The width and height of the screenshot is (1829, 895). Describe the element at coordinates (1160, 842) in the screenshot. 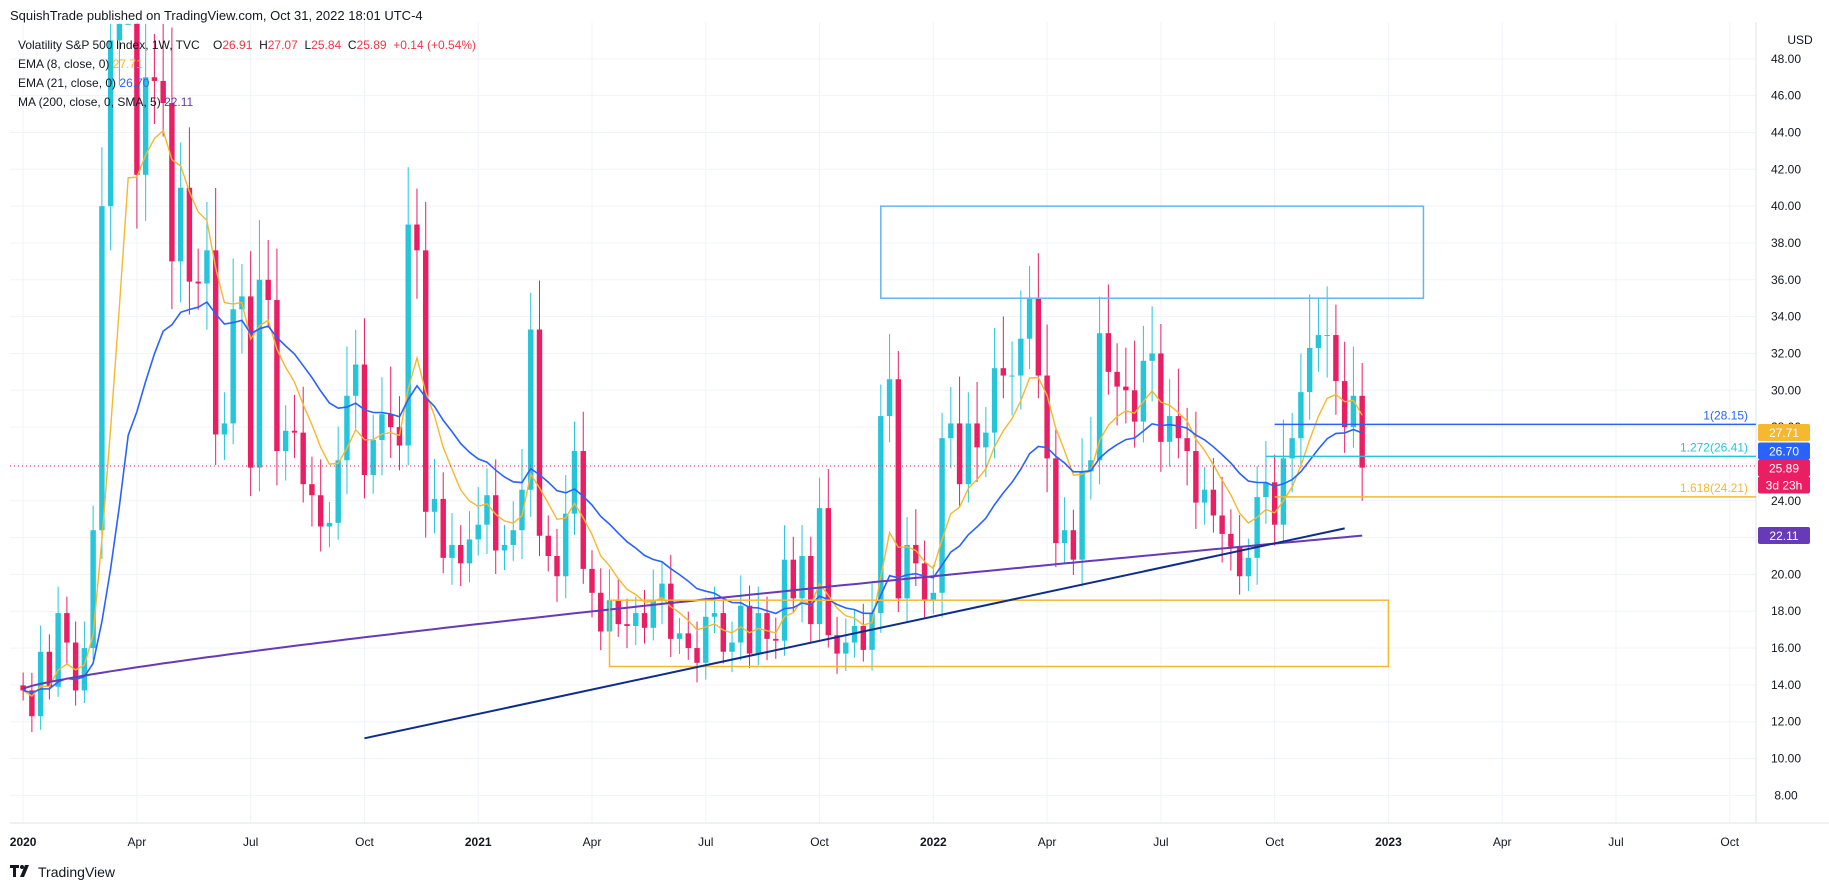

I see `x-tick-label: Jul` at that location.